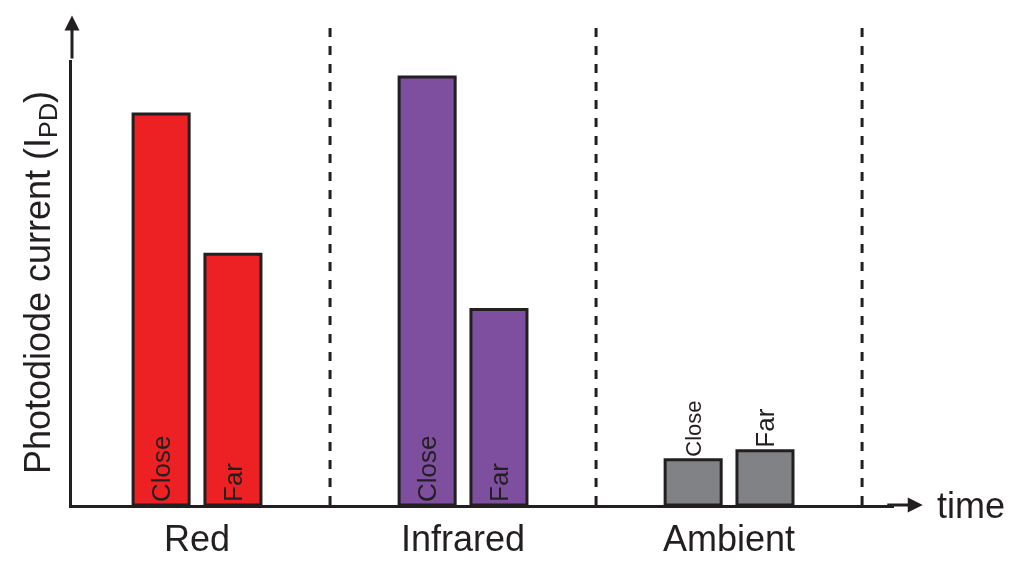 The height and width of the screenshot is (571, 1014). Describe the element at coordinates (161, 468) in the screenshot. I see `series-label: Close` at that location.